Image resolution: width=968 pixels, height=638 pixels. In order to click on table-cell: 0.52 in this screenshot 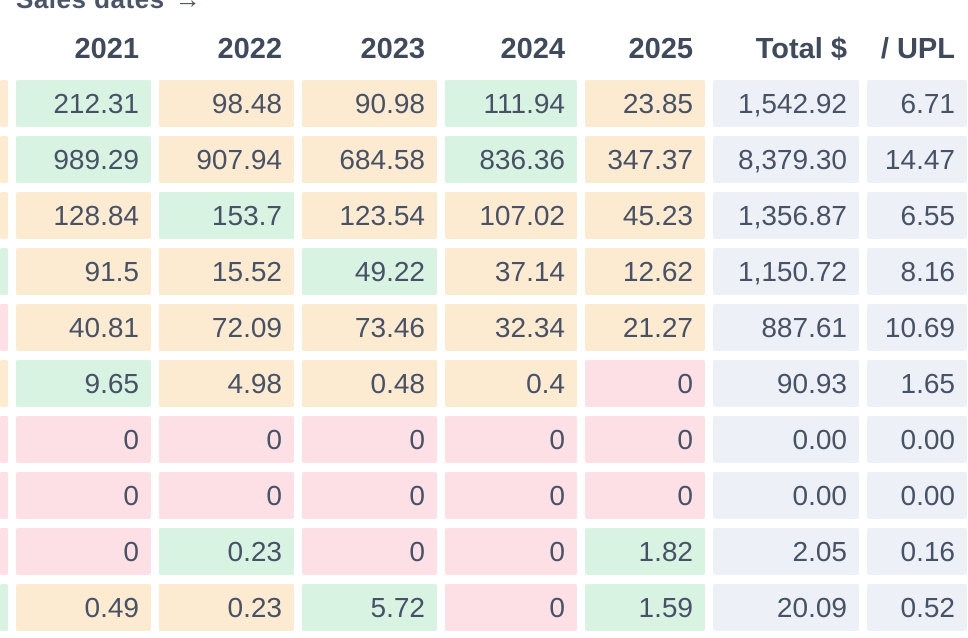, I will do `click(917, 607)`.